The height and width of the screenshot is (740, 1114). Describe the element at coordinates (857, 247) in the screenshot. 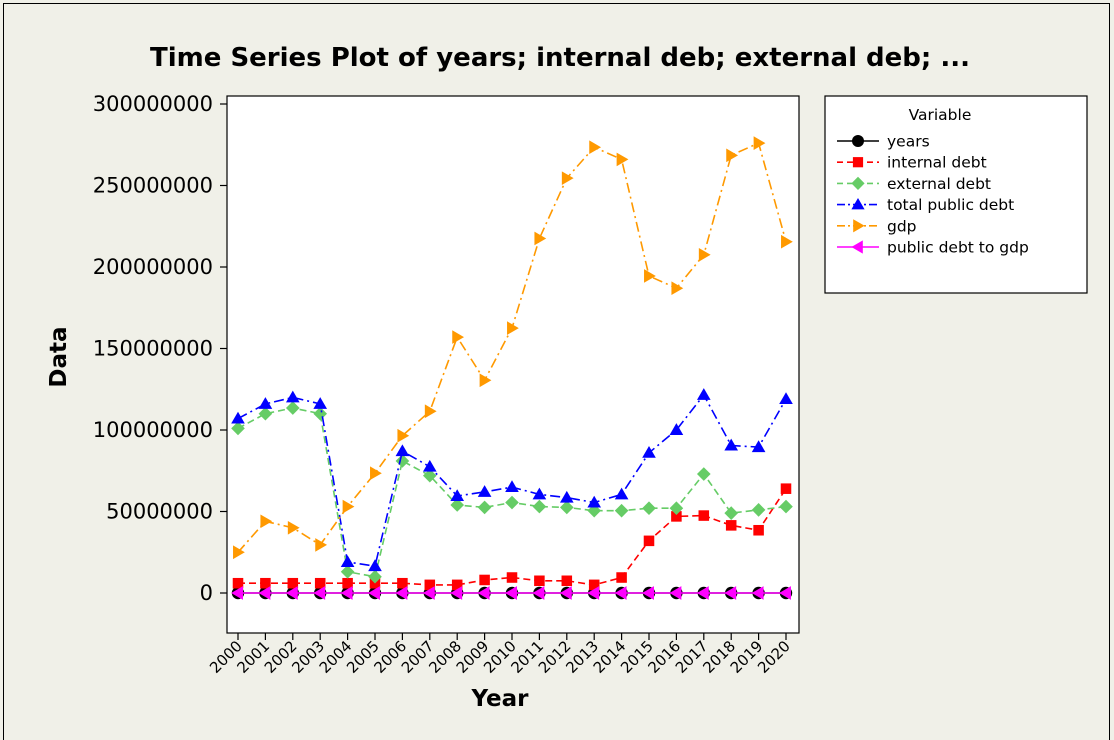

I see `legend-marker-public-debt-to-gdp` at that location.